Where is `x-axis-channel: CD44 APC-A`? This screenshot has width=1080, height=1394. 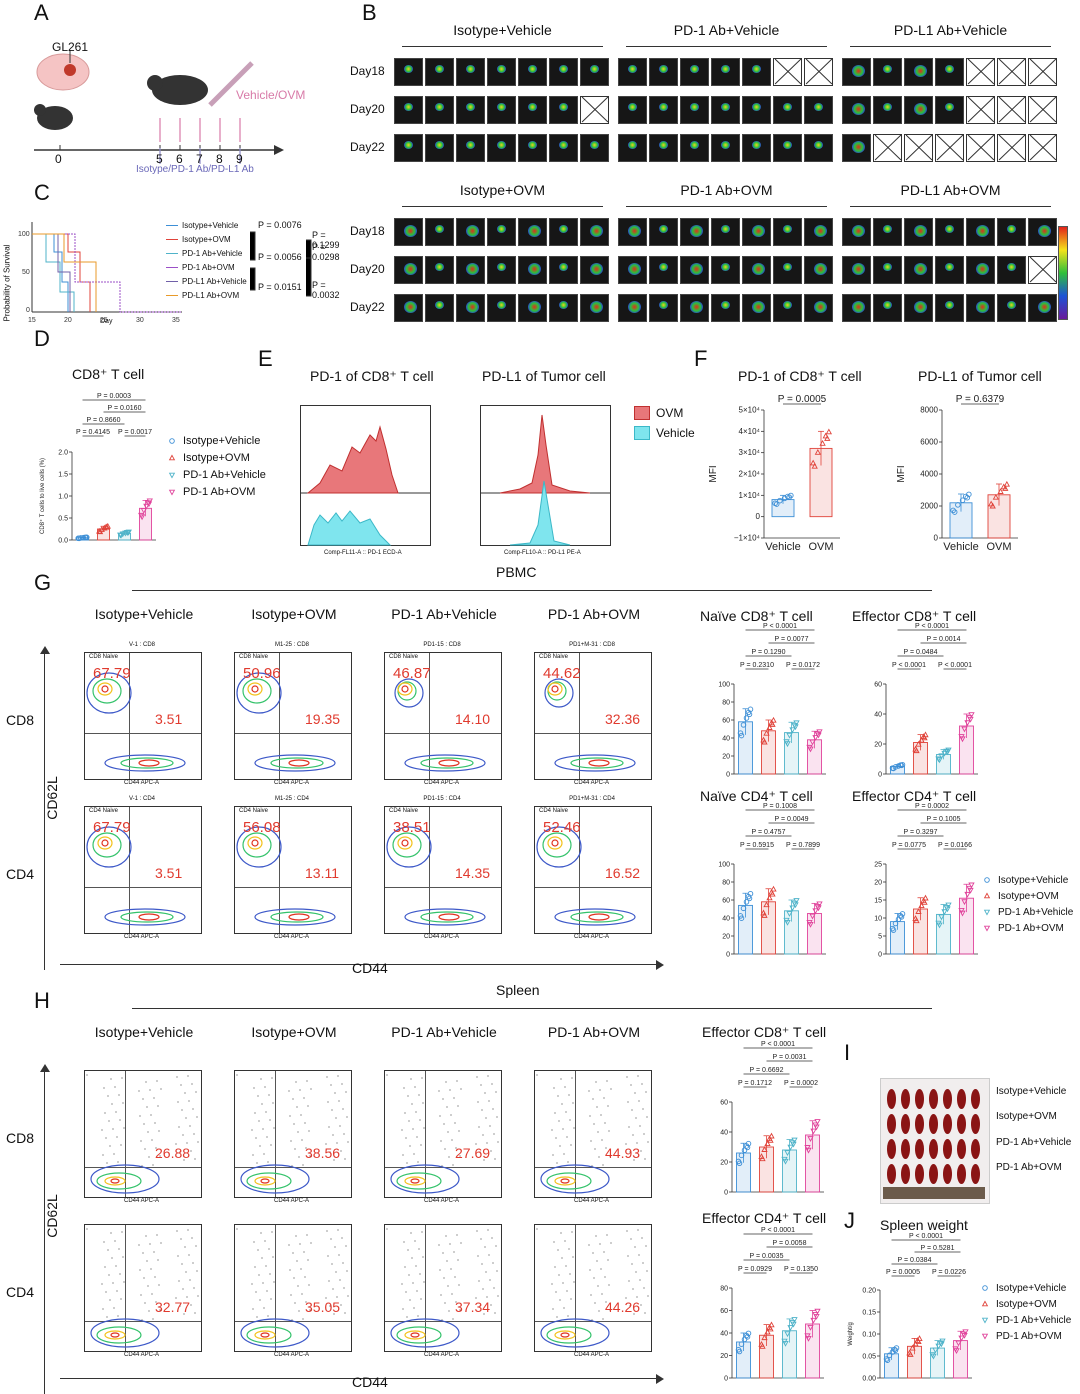
x-axis-channel: CD44 APC-A is located at coordinates (442, 1355).